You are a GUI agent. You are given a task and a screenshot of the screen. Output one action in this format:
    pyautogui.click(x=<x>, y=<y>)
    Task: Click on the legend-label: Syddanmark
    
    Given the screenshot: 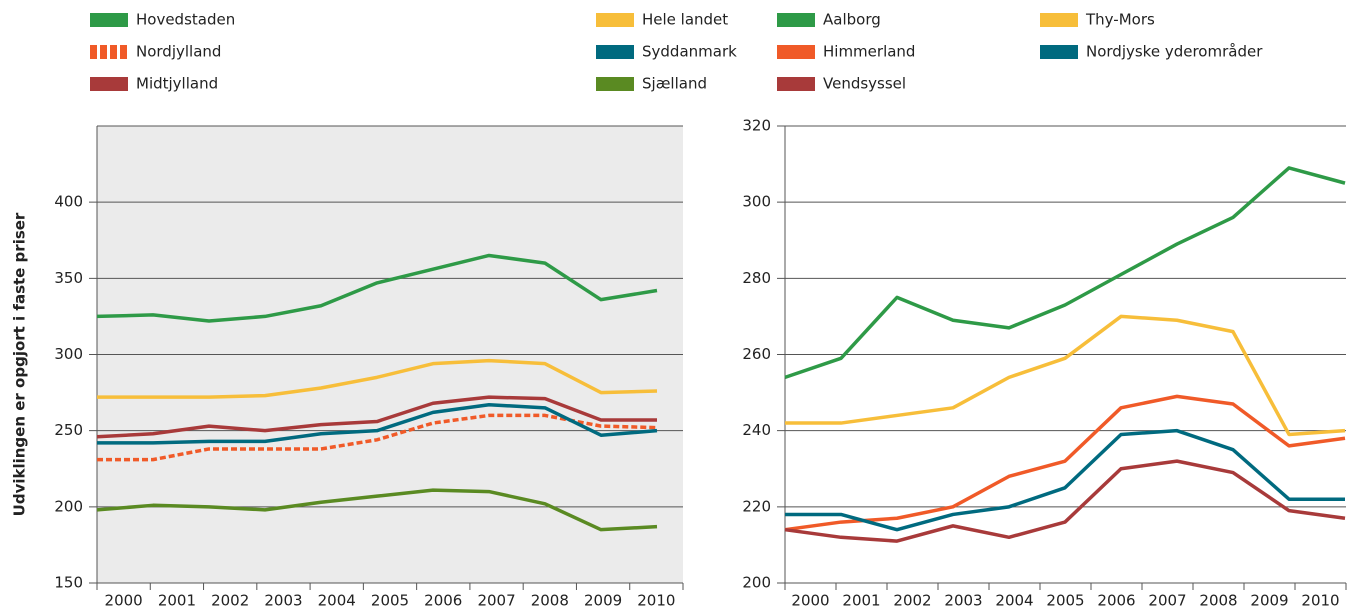 What is the action you would take?
    pyautogui.click(x=689, y=52)
    